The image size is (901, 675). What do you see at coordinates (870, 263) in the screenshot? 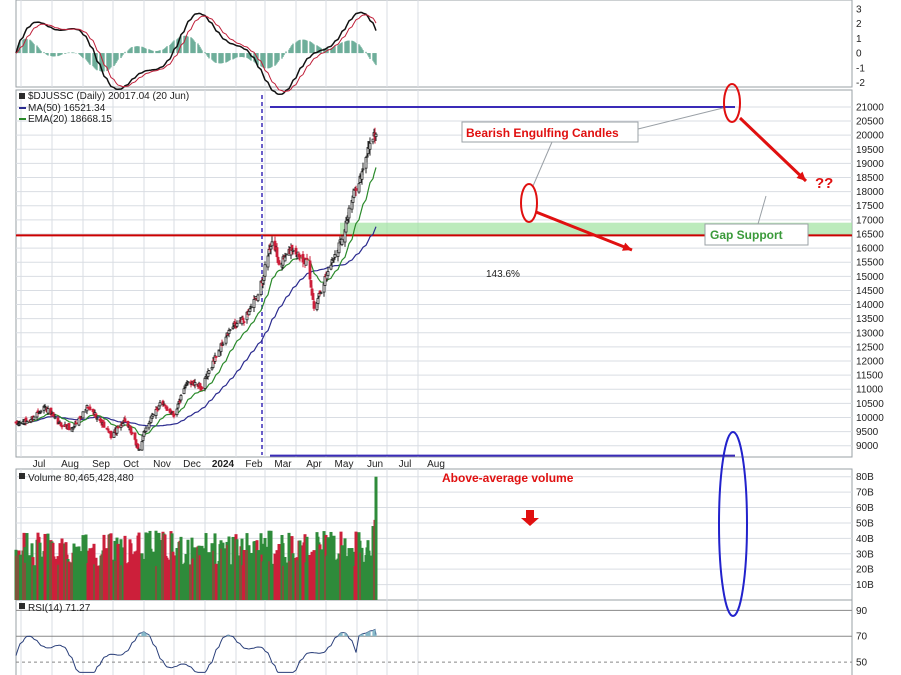
I see `price-y-tick-label: 15500` at bounding box center [870, 263].